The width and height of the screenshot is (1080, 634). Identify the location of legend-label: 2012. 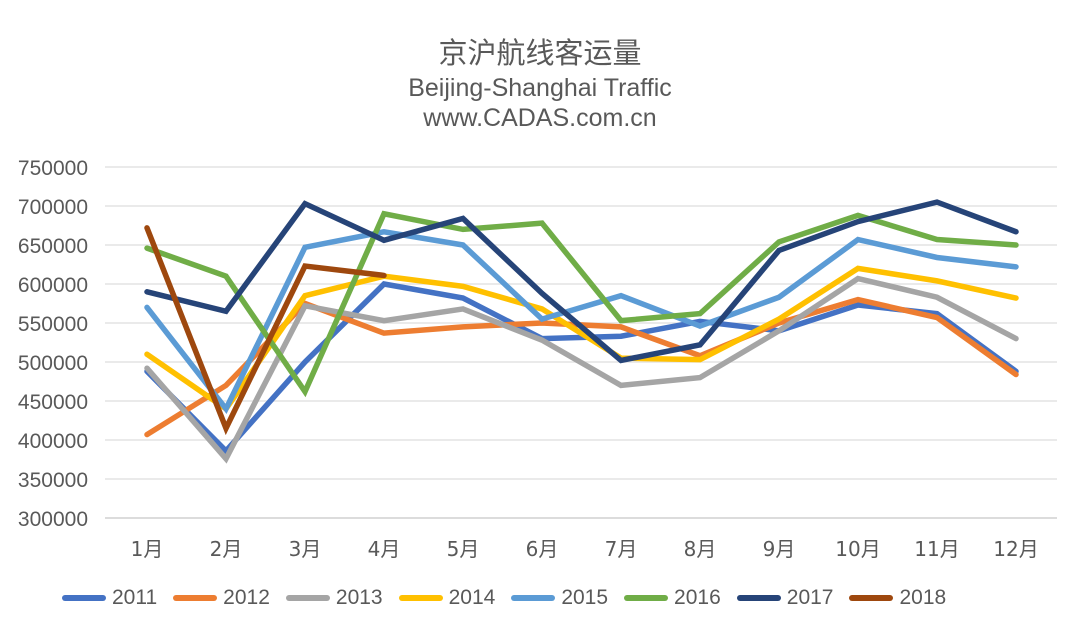
(246, 597).